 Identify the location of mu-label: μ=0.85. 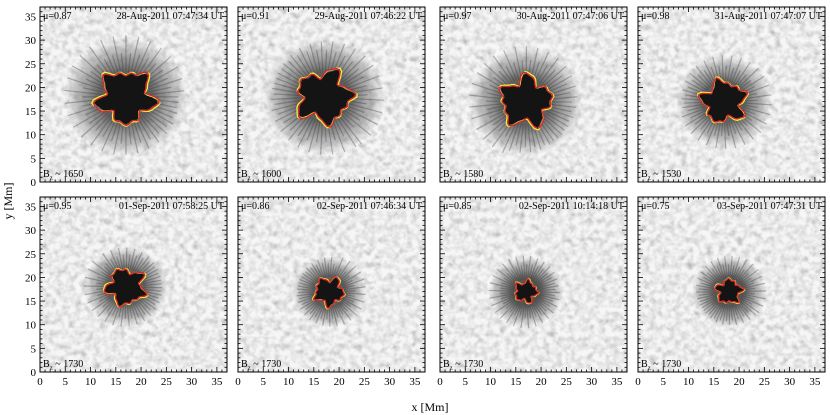
(457, 206).